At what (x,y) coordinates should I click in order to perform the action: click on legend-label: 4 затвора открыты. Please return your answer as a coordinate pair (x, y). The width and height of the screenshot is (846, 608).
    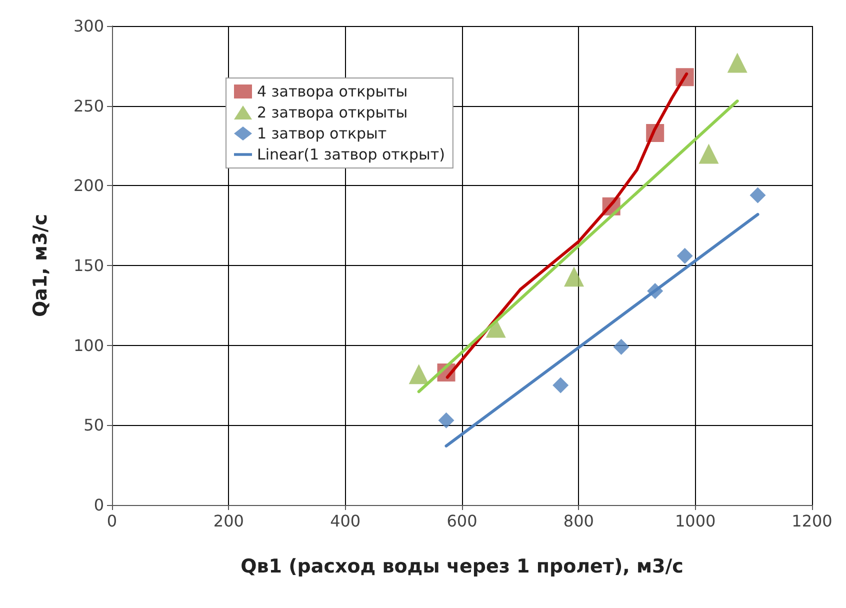
    Looking at the image, I should click on (332, 91).